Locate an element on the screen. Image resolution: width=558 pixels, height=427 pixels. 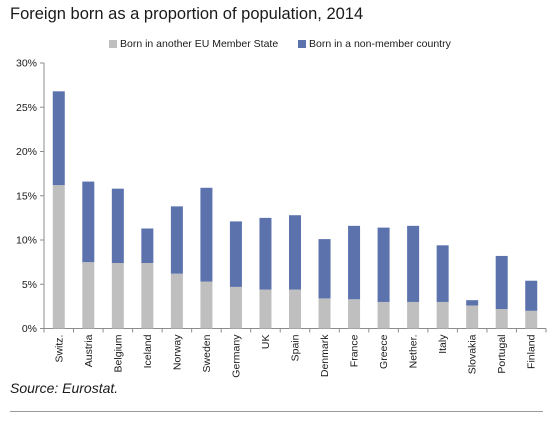
x-tick-label: Denmark is located at coordinates (325, 355).